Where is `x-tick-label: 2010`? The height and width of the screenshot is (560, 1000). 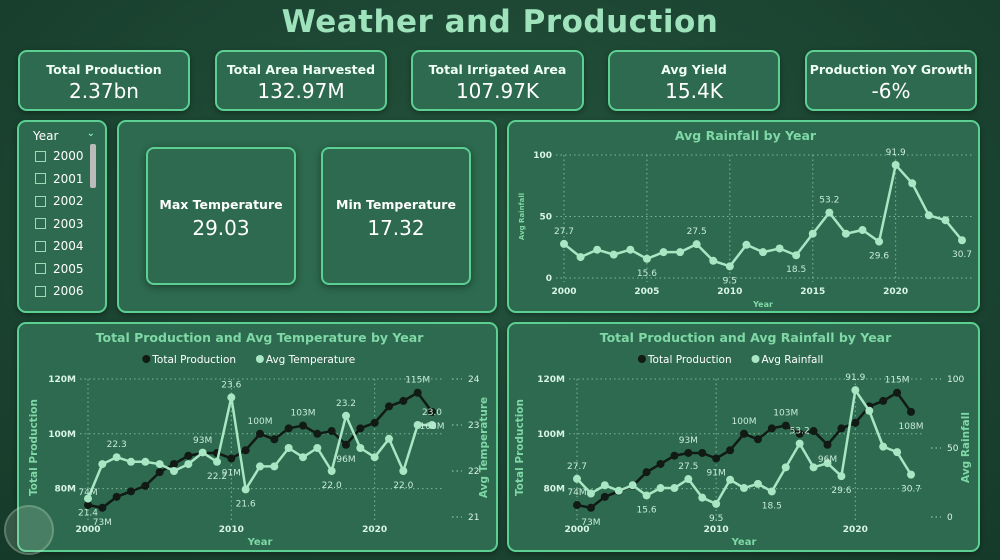
x-tick-label: 2010 is located at coordinates (231, 530).